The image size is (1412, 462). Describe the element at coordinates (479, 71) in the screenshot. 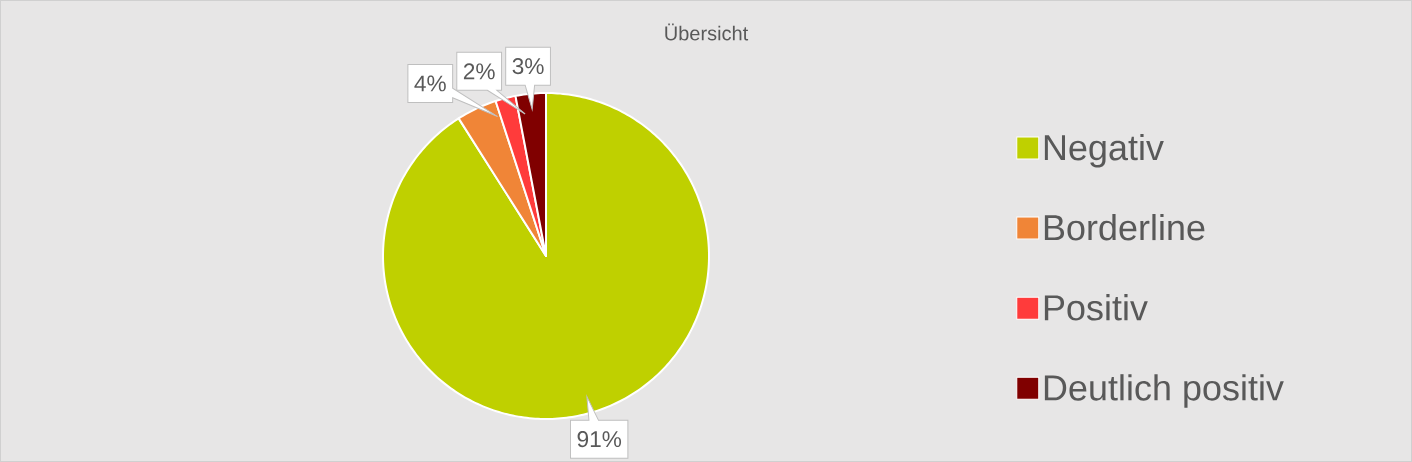

I see `data-label: 2%` at that location.